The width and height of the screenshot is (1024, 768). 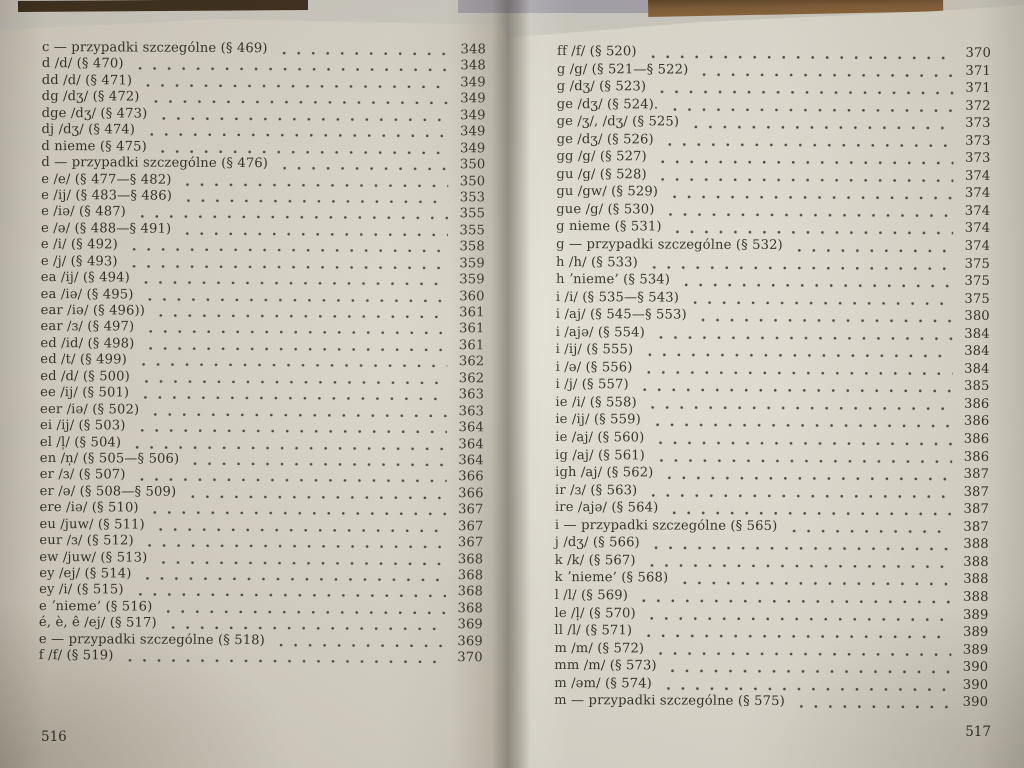 I want to click on toc-entry-label: ge /dʒ/ (§ 524)., so click(x=607, y=104).